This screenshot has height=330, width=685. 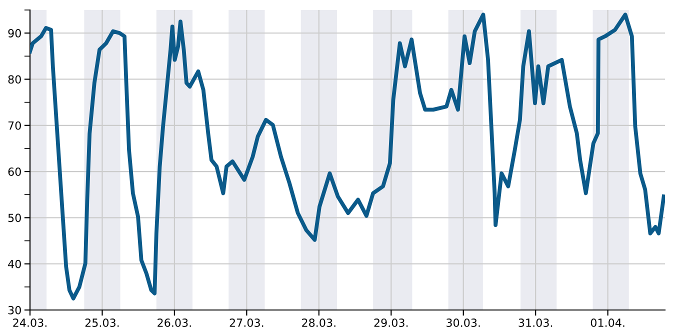 What do you see at coordinates (14, 79) in the screenshot?
I see `y-tick-label: 80` at bounding box center [14, 79].